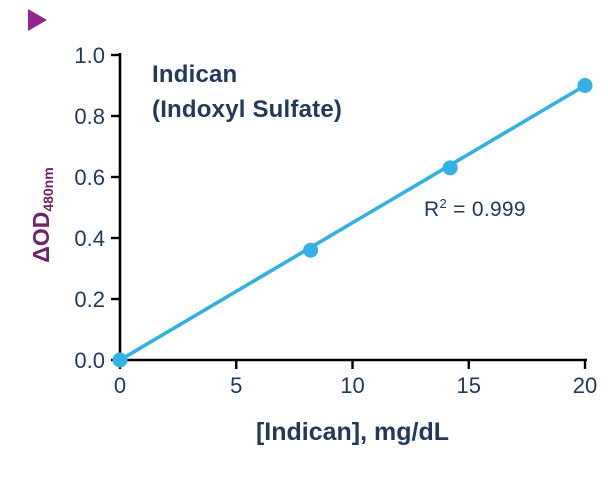  Describe the element at coordinates (37, 20) in the screenshot. I see `purple-triangle-icon` at that location.